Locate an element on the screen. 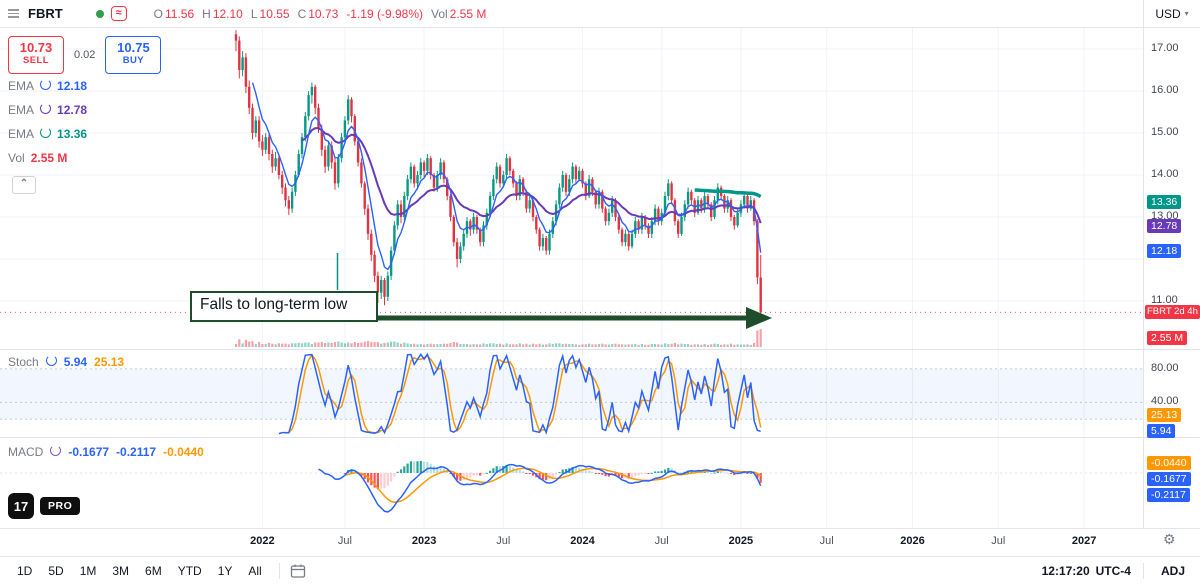 The height and width of the screenshot is (585, 1200). macd-badge: -0.1677 is located at coordinates (1169, 479).